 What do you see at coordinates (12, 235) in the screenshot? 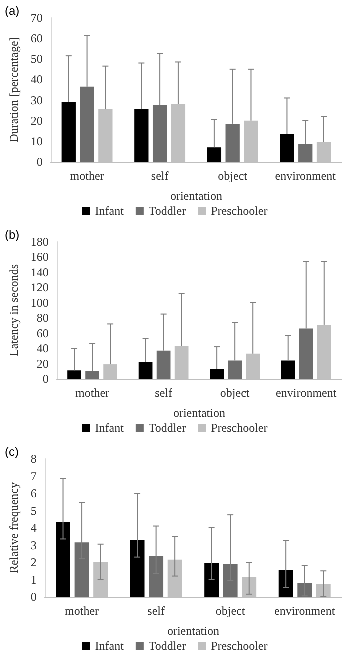
I see `chart-title: (b)` at bounding box center [12, 235].